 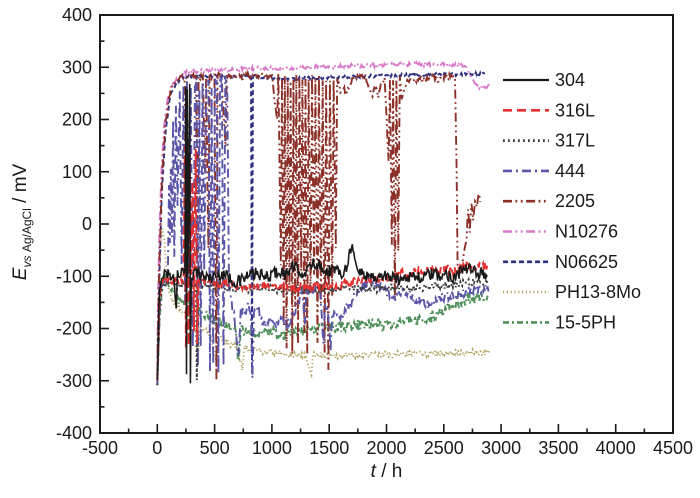 I want to click on legend-item-304: 304, so click(x=544, y=80).